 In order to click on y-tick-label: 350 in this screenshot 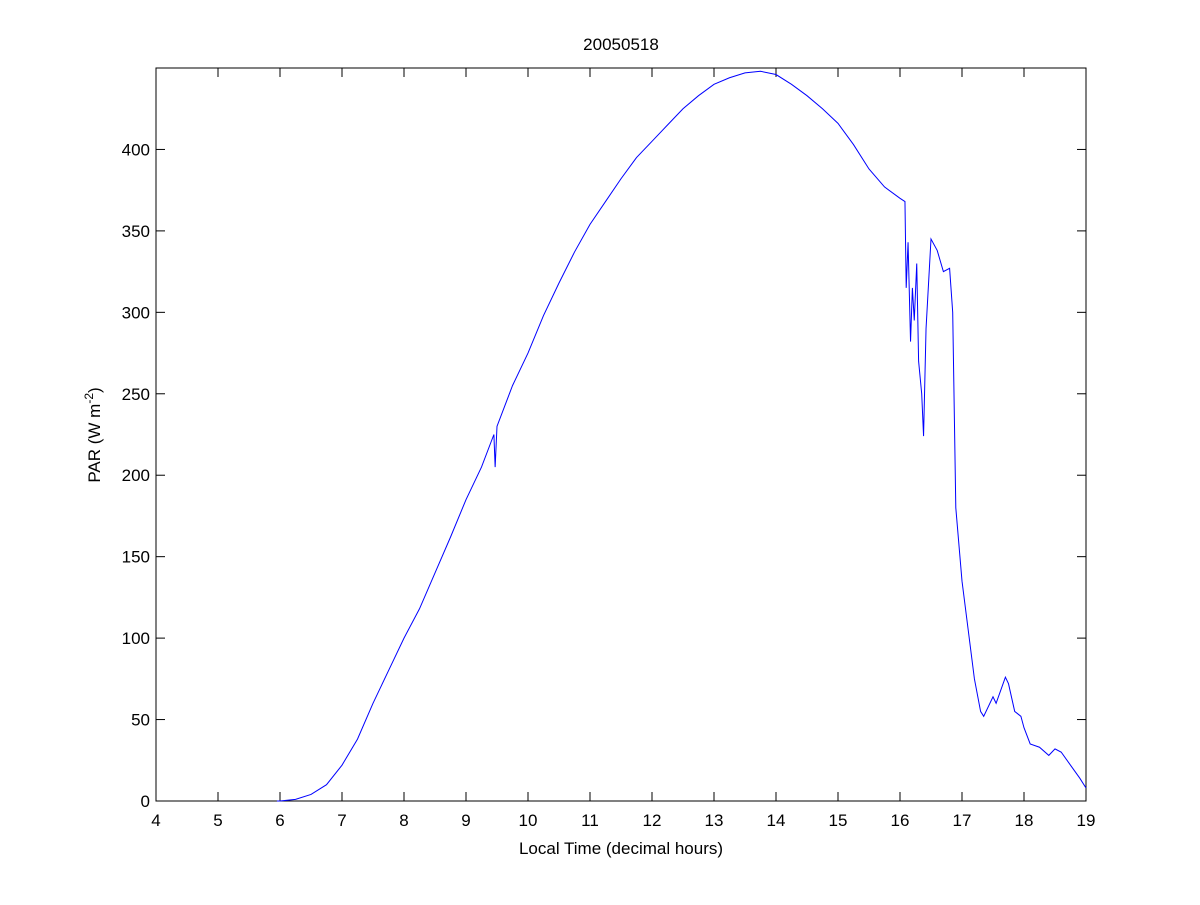, I will do `click(136, 231)`.